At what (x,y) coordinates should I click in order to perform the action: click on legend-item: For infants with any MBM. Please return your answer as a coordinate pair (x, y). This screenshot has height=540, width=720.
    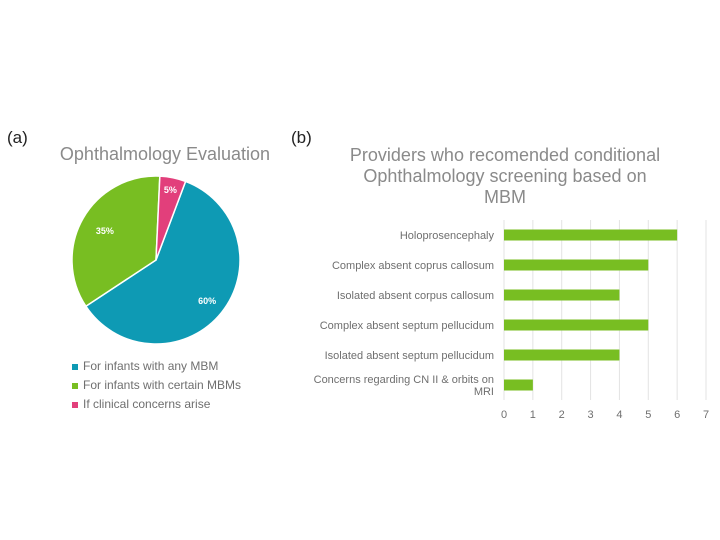
    Looking at the image, I should click on (156, 366).